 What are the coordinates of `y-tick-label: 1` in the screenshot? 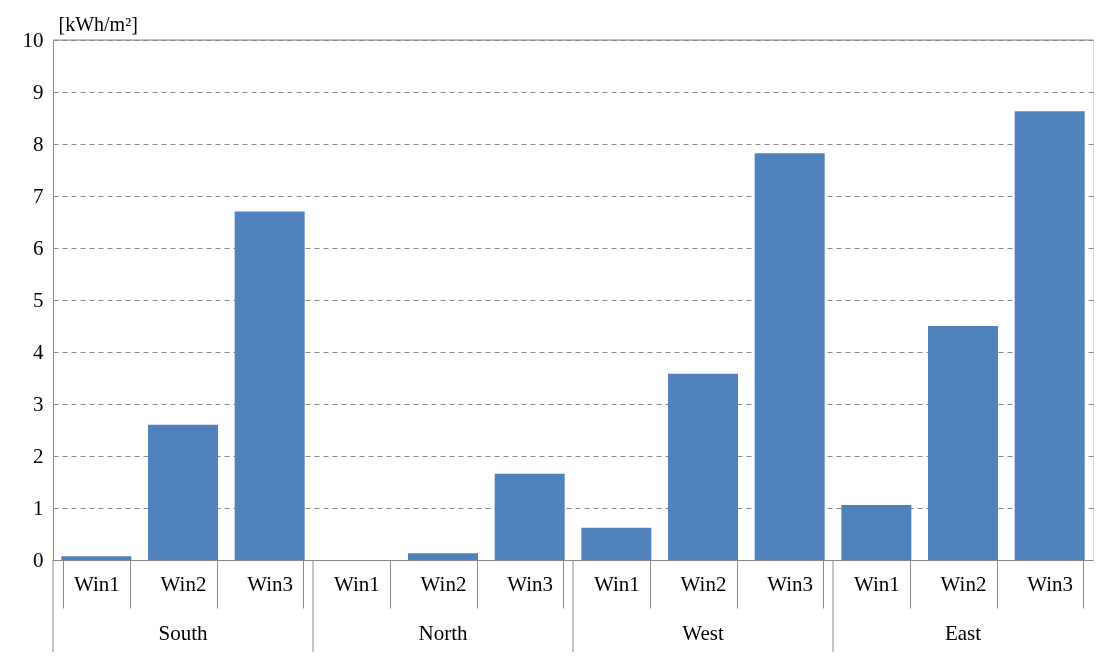 It's located at (38, 507).